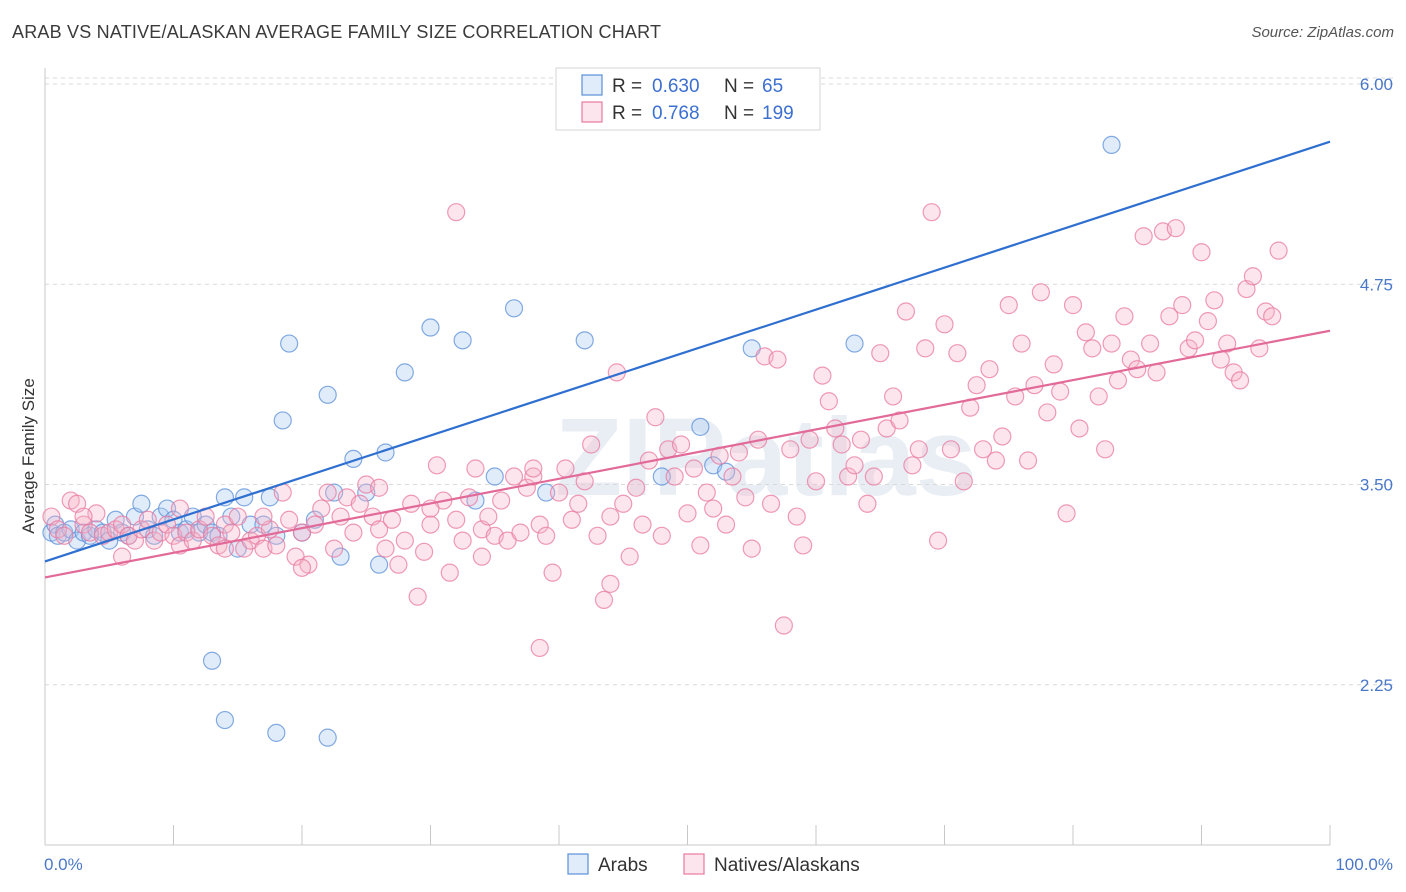  Describe the element at coordinates (688, 99) in the screenshot. I see `legend-box` at that location.